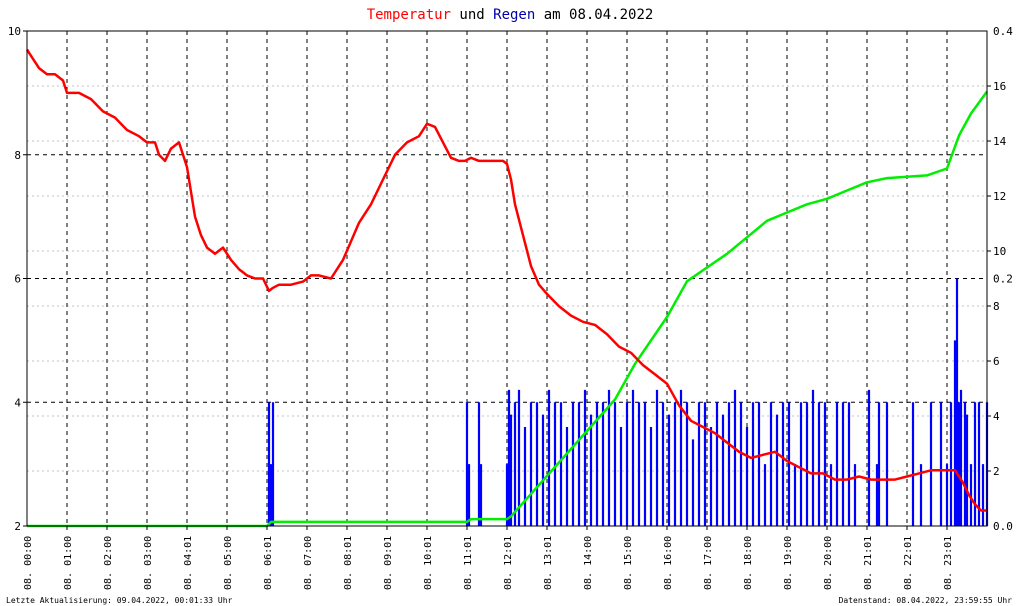  I want to click on x-tick-label: 08. 08:01, so click(348, 563).